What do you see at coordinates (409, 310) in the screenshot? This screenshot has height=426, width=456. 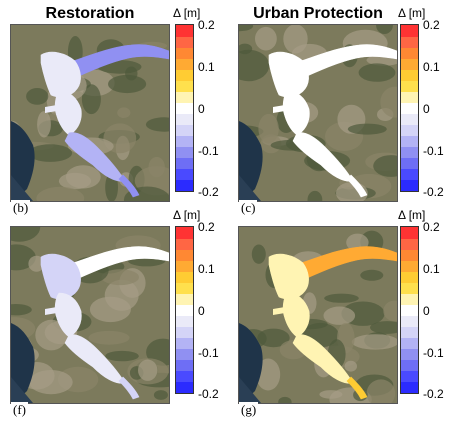 I see `colorbar-g` at bounding box center [409, 310].